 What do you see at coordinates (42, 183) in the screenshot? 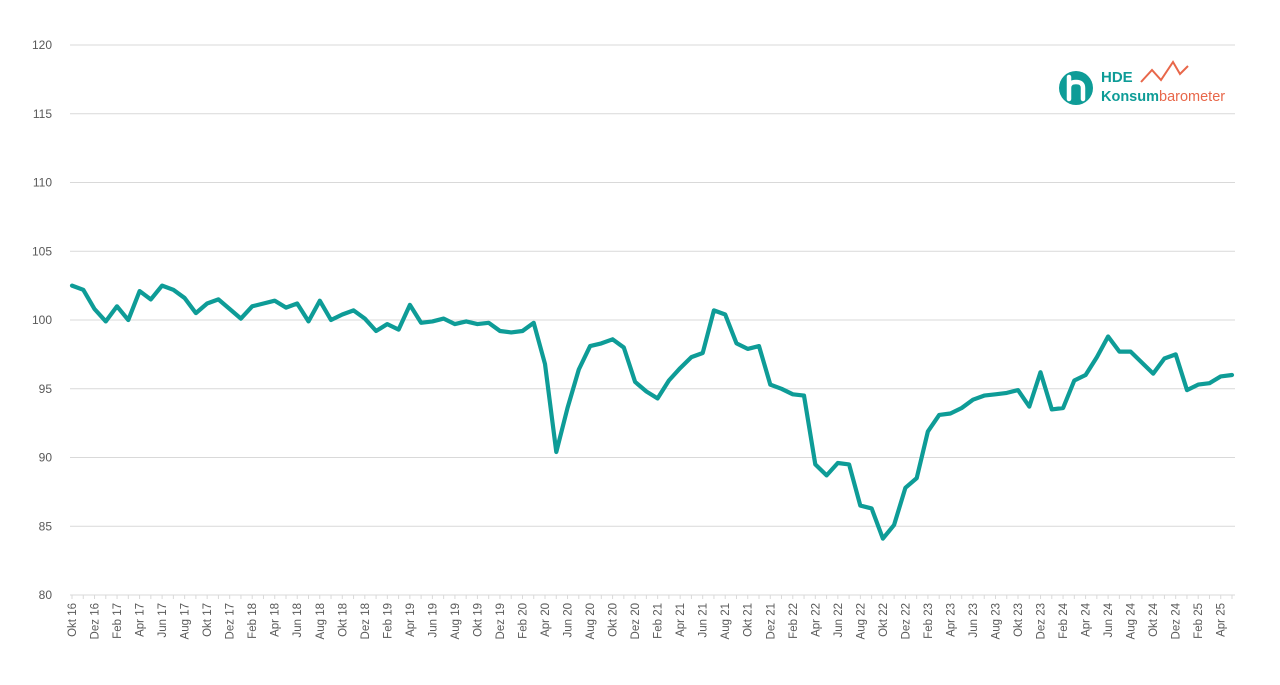
I see `y-tick-label: 110` at bounding box center [42, 183].